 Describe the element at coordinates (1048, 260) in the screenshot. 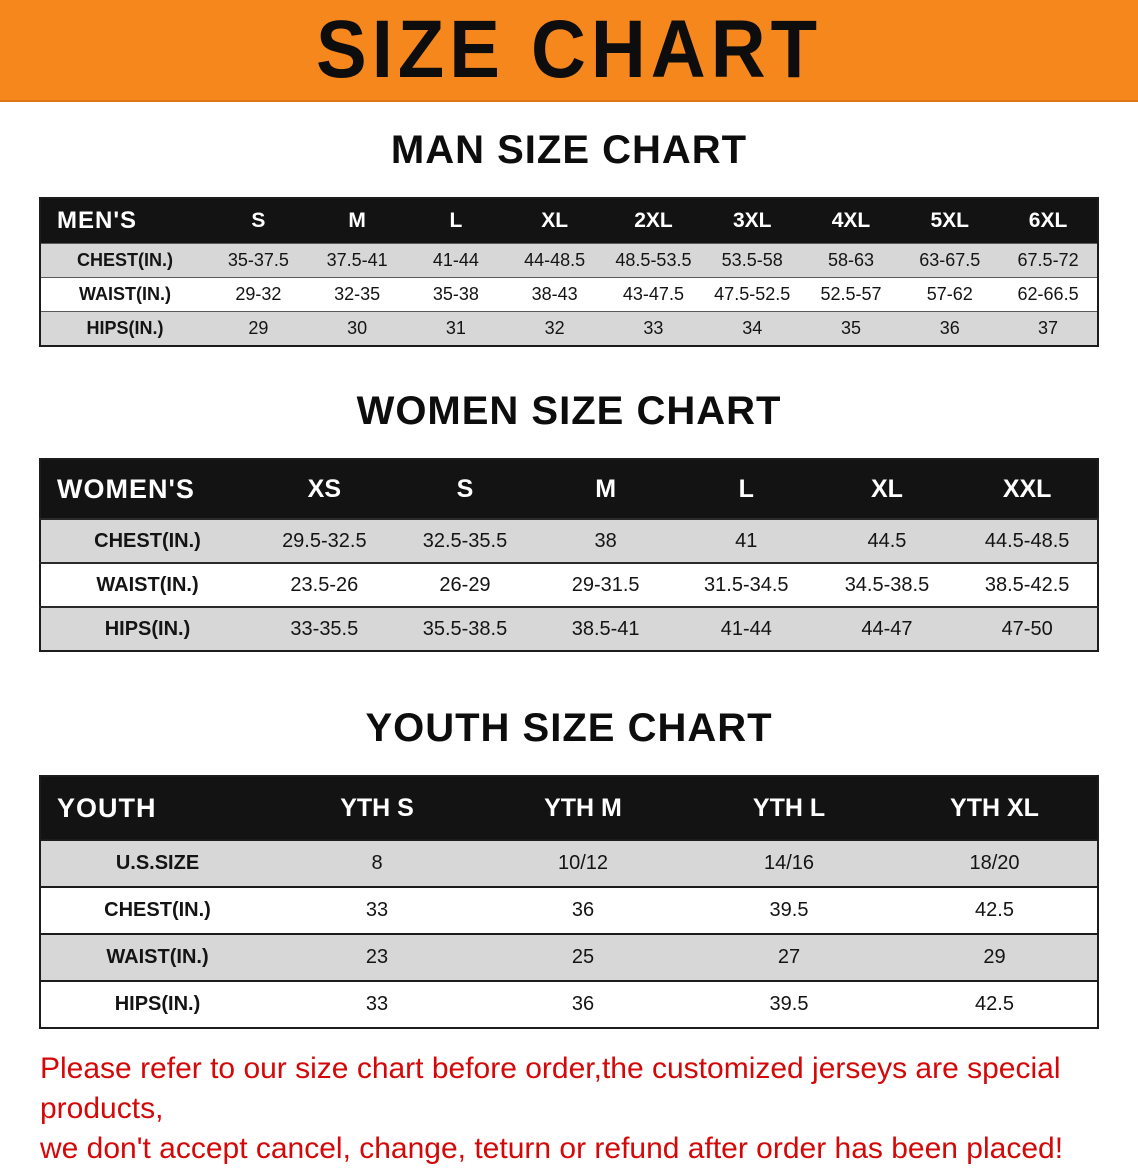

I see `size-value-cell: 67.5-72` at that location.